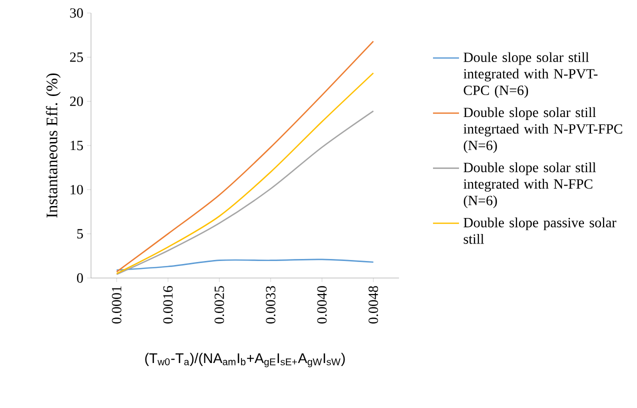 The image size is (637, 408). What do you see at coordinates (531, 75) in the screenshot?
I see `legend-label: Doule slope solar still integrated with N-PVT-CPC (N=6)` at bounding box center [531, 75].